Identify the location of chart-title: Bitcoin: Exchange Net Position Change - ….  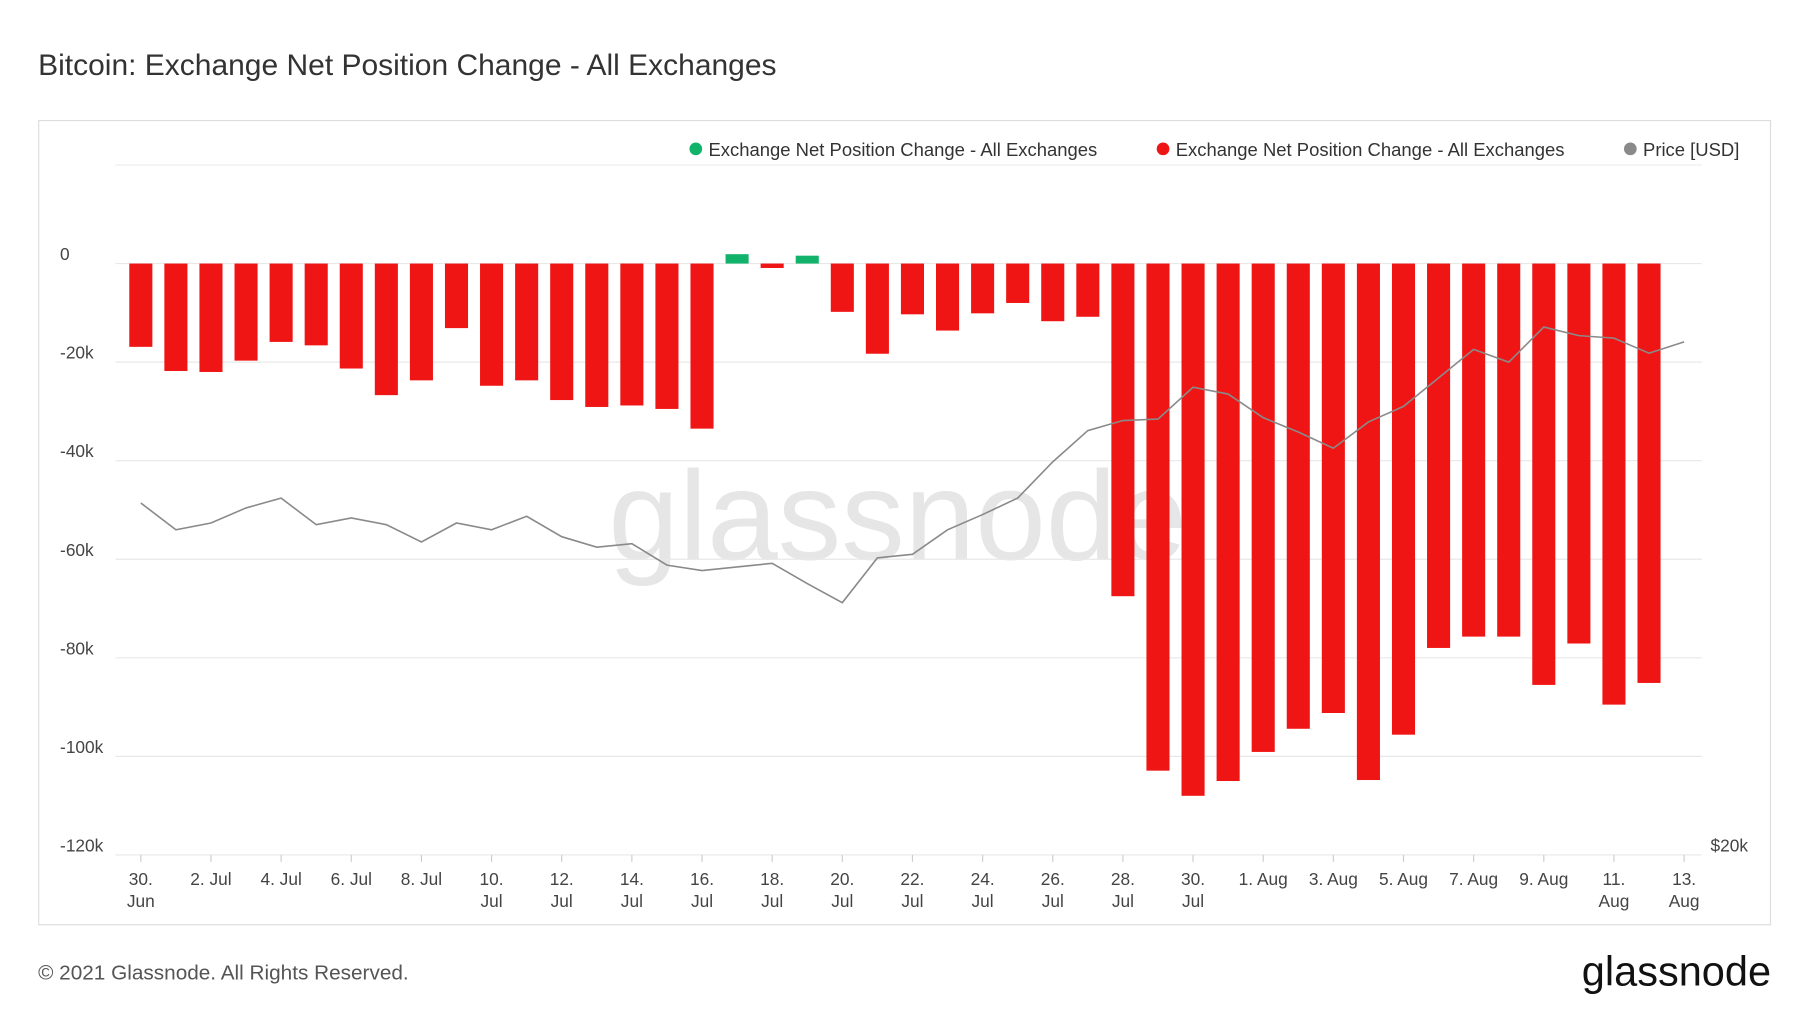
(407, 65).